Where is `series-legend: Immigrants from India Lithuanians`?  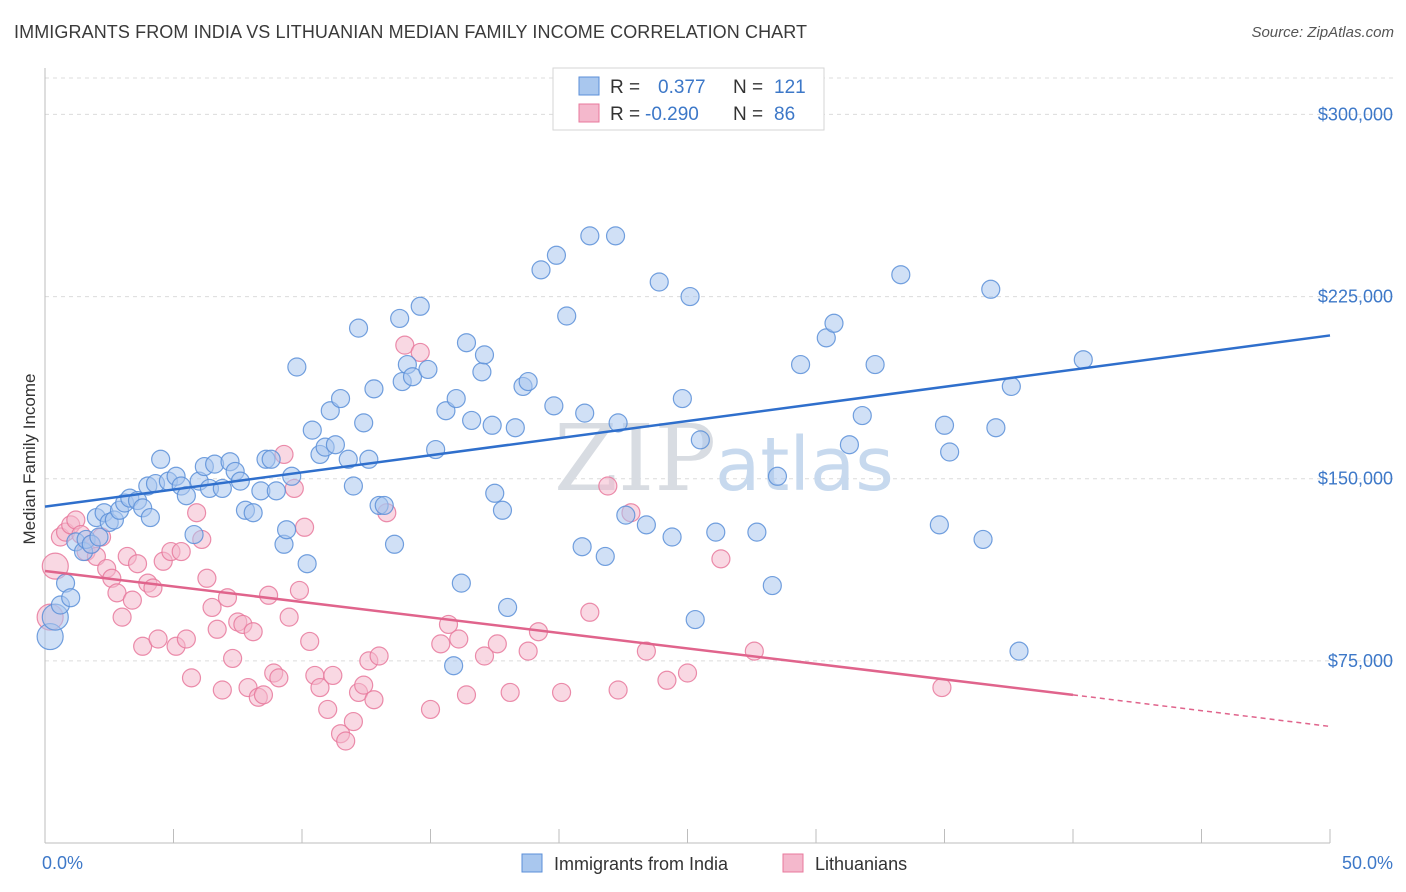
series-legend: Immigrants from India Lithuanians is located at coordinates (714, 863).